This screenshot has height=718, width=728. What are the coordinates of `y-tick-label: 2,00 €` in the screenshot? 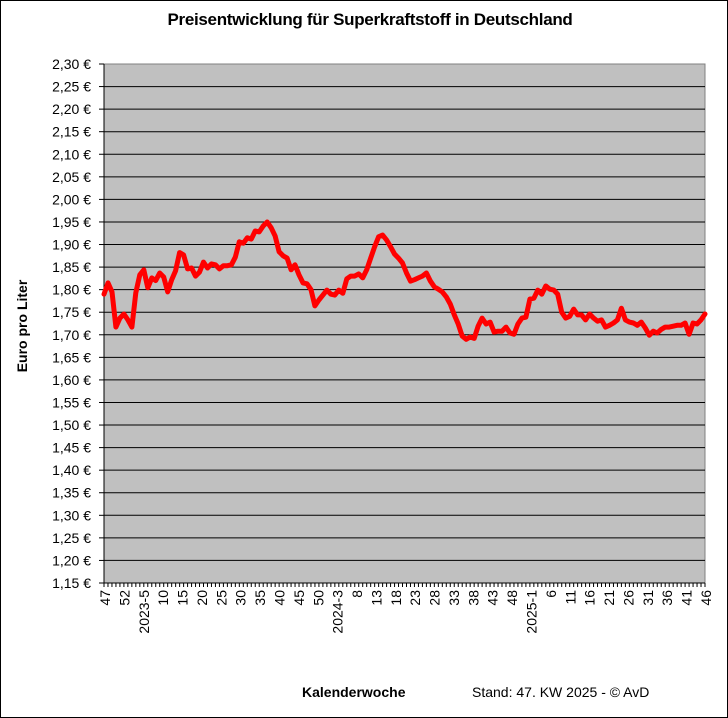 It's located at (71, 199).